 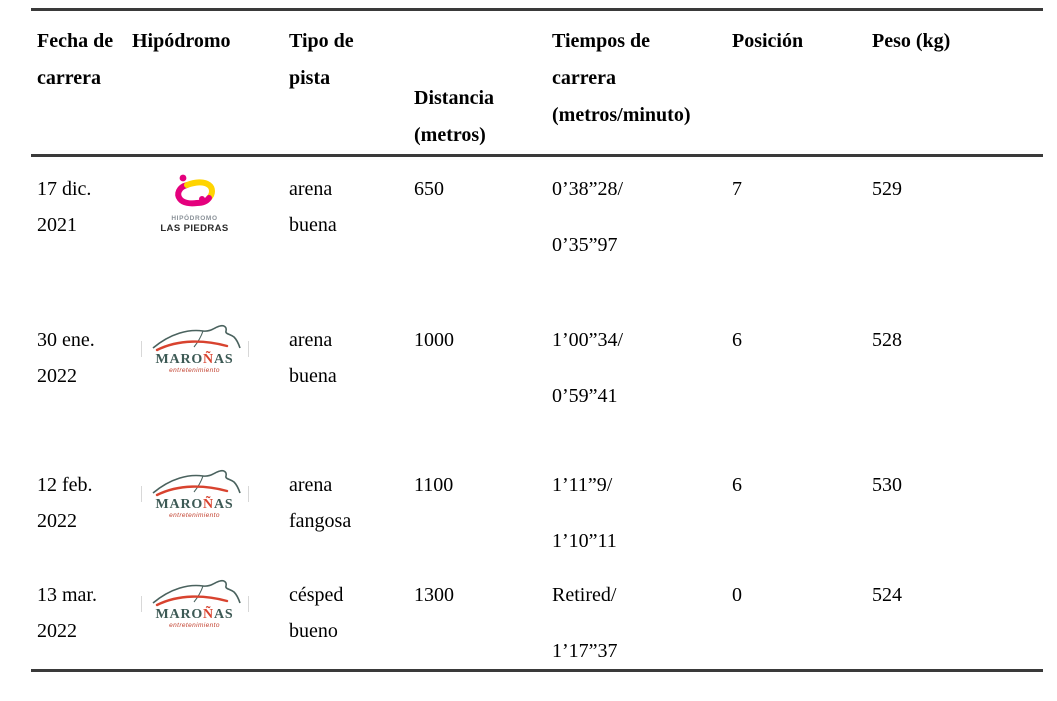 I want to click on cell-peso: 530, so click(x=887, y=484).